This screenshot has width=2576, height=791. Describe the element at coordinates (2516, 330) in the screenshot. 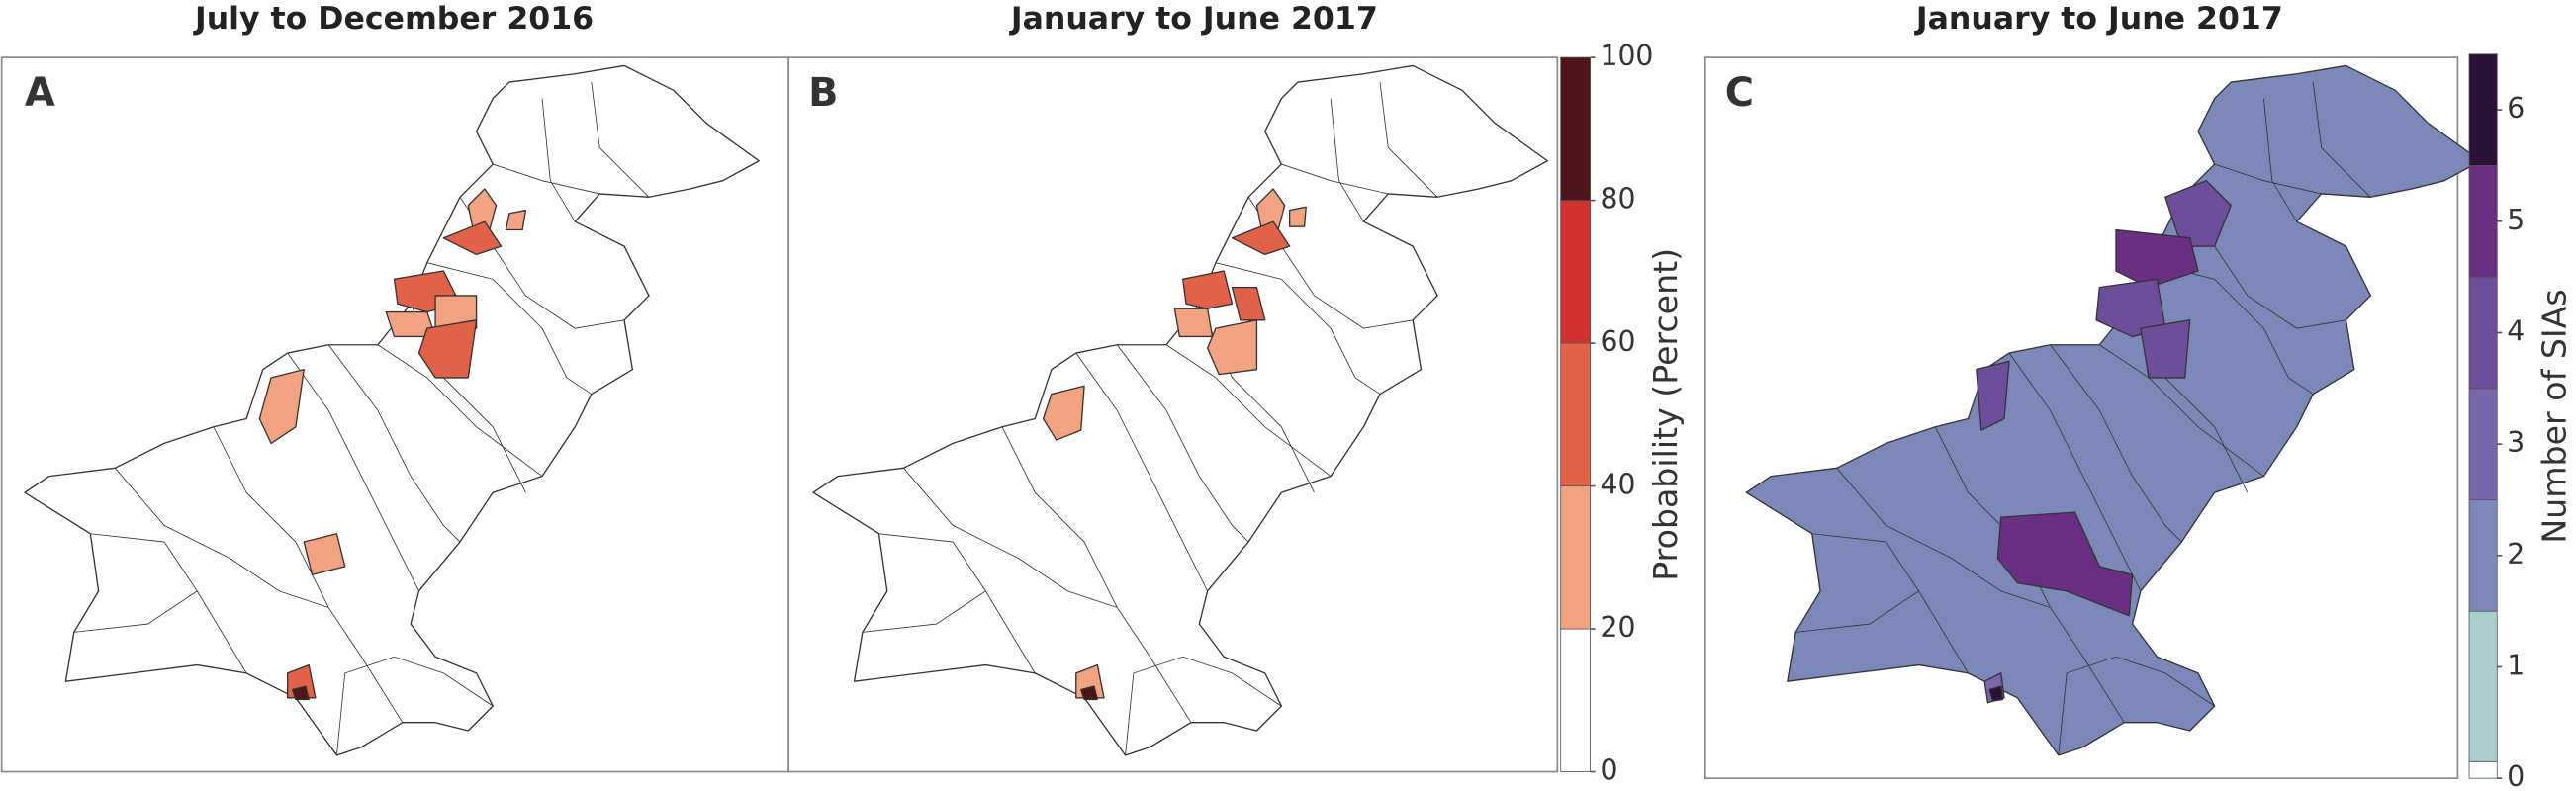

I see `tick-label: 4` at that location.